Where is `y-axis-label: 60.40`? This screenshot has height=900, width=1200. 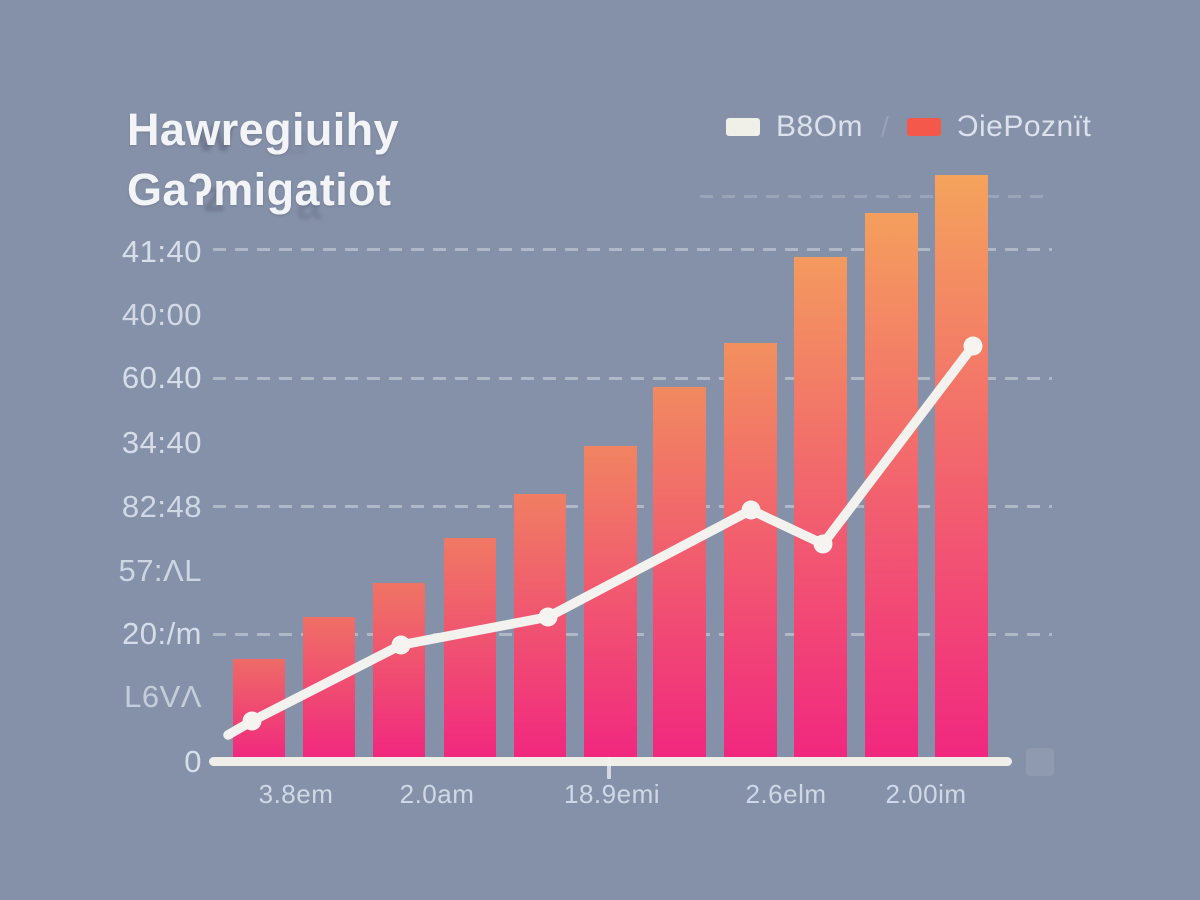
y-axis-label: 60.40 is located at coordinates (161, 377).